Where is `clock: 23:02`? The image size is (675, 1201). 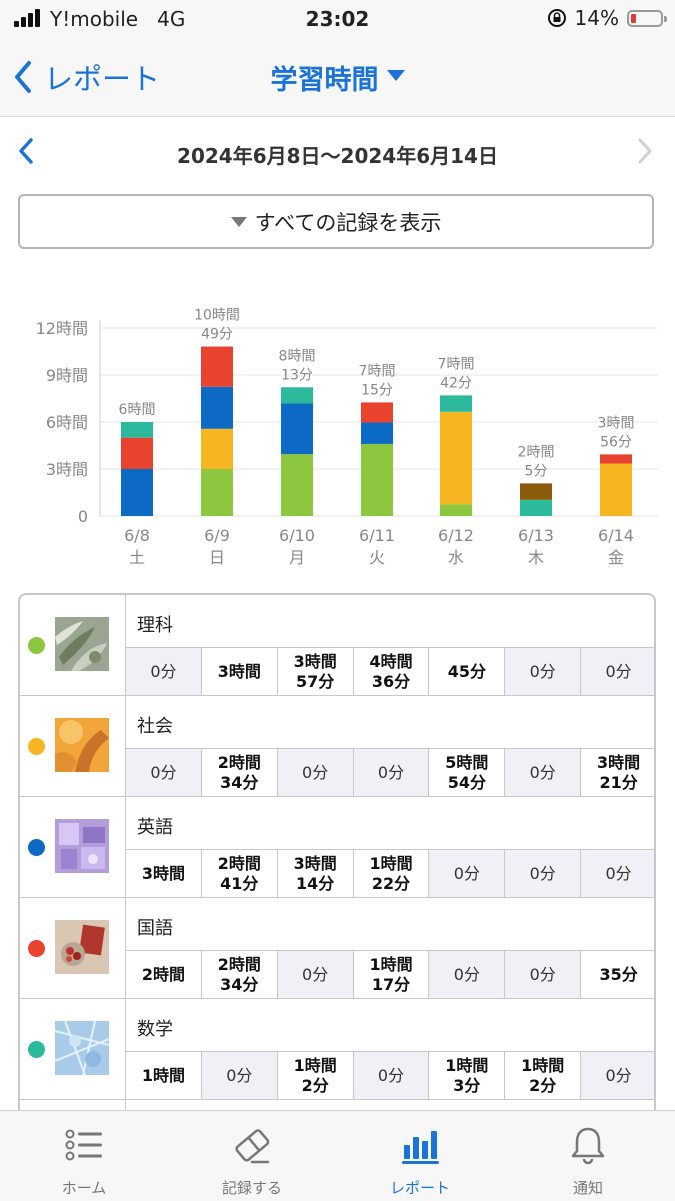
clock: 23:02 is located at coordinates (337, 19).